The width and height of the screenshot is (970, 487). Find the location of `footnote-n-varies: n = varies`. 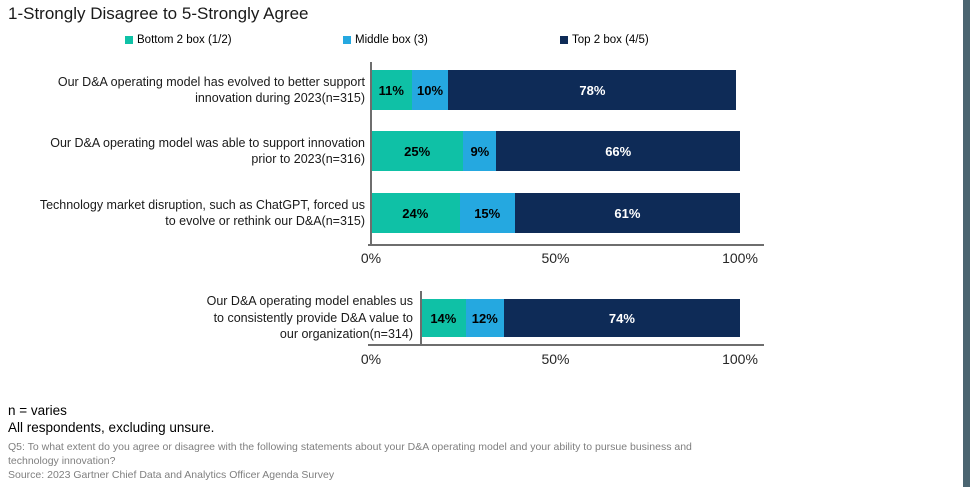

footnote-n-varies: n = varies is located at coordinates (37, 410).